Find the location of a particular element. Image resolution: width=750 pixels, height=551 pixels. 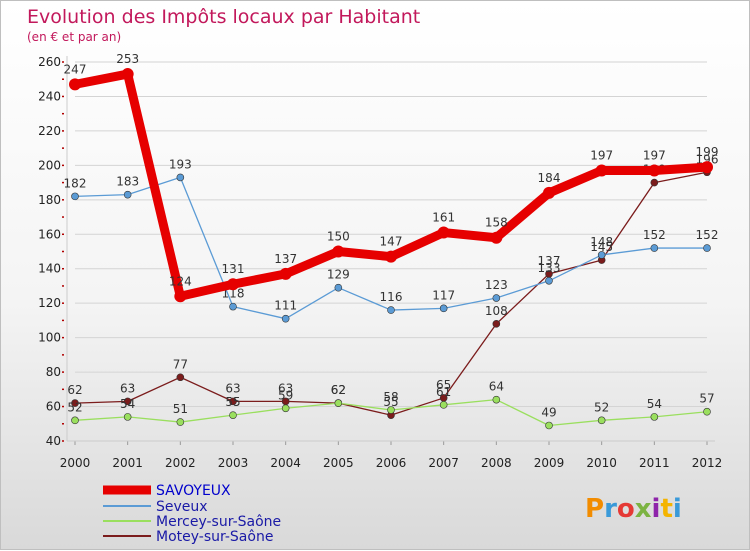

x-tick-label: 2009 is located at coordinates (549, 463).